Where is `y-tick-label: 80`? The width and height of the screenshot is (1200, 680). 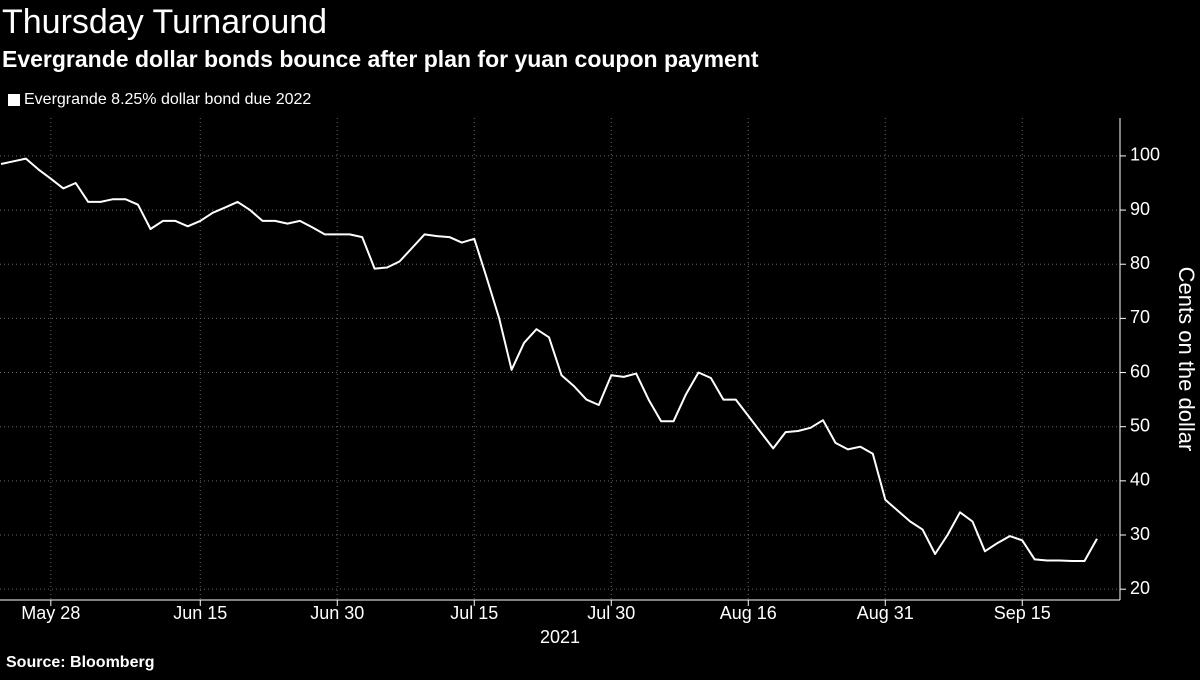
y-tick-label: 80 is located at coordinates (1140, 263).